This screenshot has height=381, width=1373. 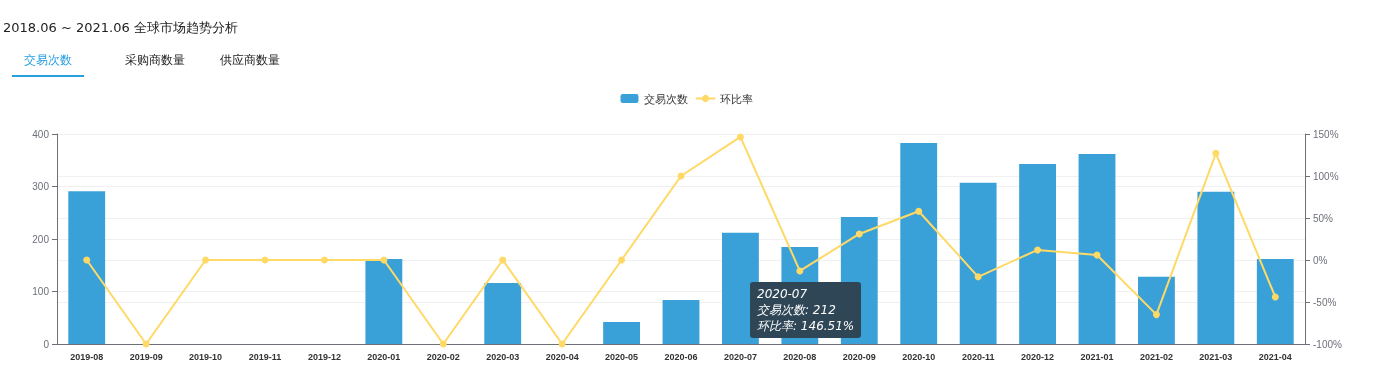 What do you see at coordinates (1097, 356) in the screenshot?
I see `x-tick-label: 2021-01` at bounding box center [1097, 356].